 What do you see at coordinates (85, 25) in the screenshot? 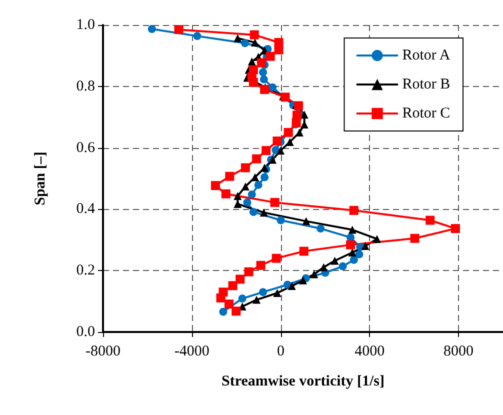
I see `y-tick-label: 1.0` at bounding box center [85, 25].